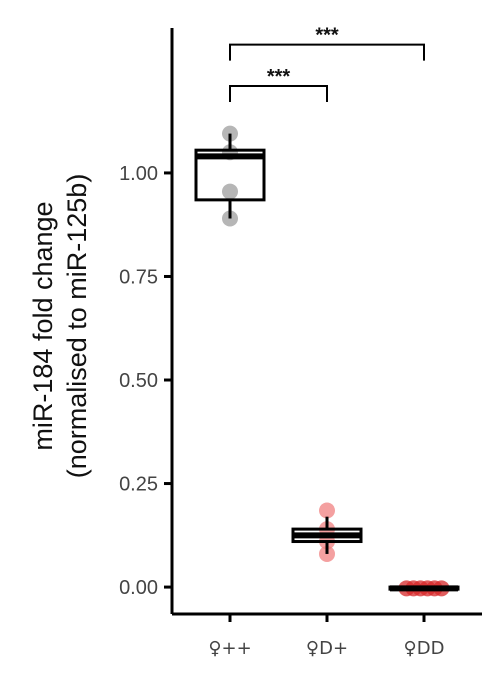 The height and width of the screenshot is (681, 482). What do you see at coordinates (230, 175) in the screenshot?
I see `box` at bounding box center [230, 175].